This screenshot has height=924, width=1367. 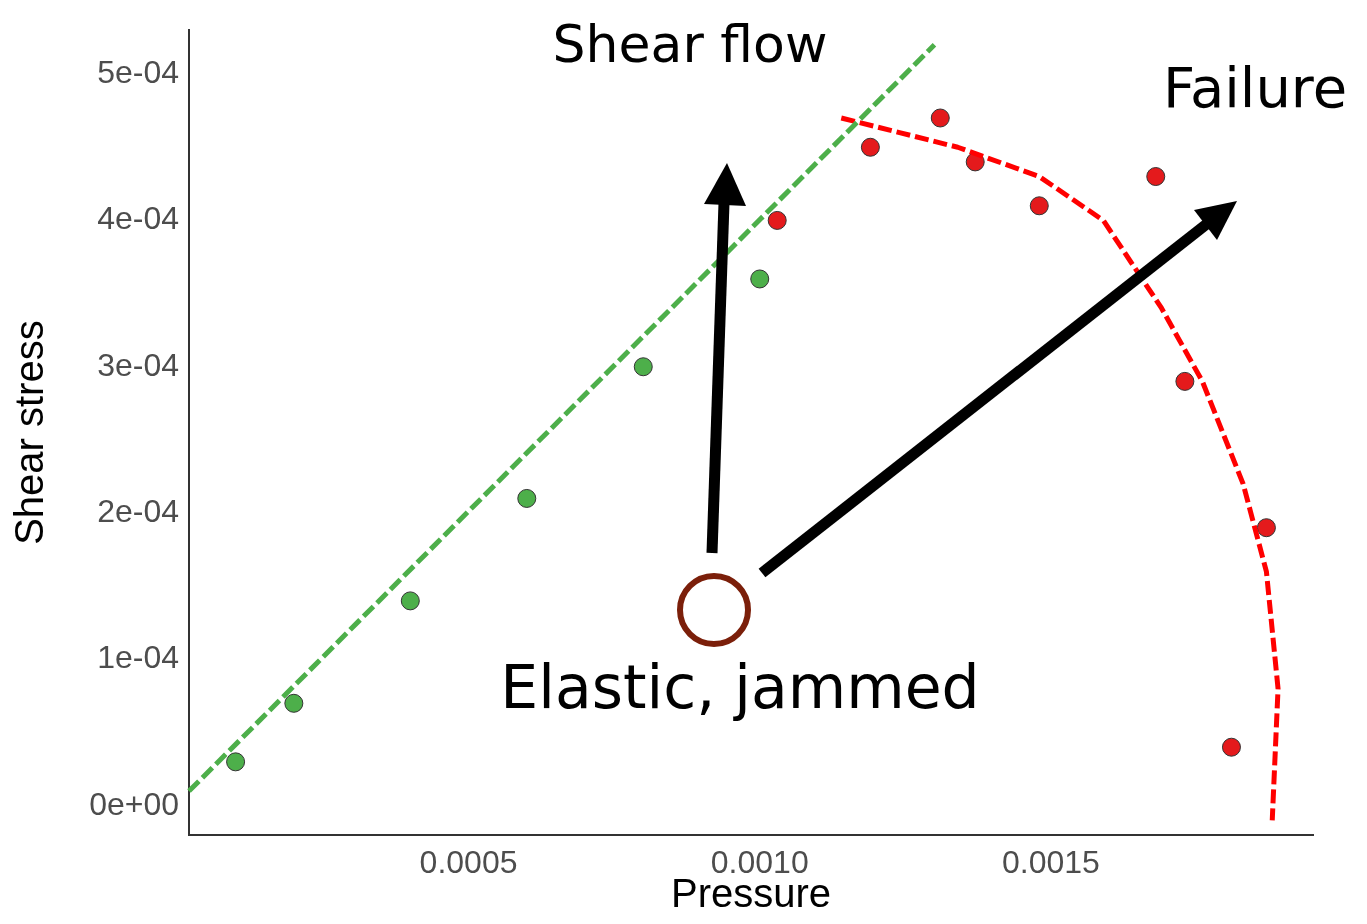 What do you see at coordinates (138, 510) in the screenshot?
I see `y-tick-label: 2e-04` at bounding box center [138, 510].